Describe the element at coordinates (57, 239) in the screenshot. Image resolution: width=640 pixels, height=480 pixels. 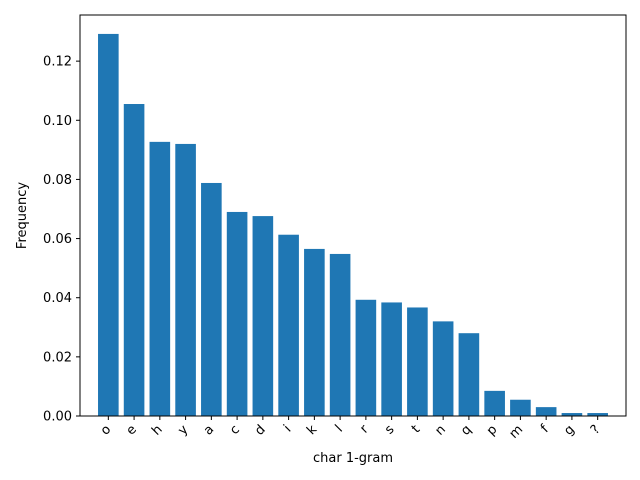
I see `y-tick-label: 0.06` at that location.